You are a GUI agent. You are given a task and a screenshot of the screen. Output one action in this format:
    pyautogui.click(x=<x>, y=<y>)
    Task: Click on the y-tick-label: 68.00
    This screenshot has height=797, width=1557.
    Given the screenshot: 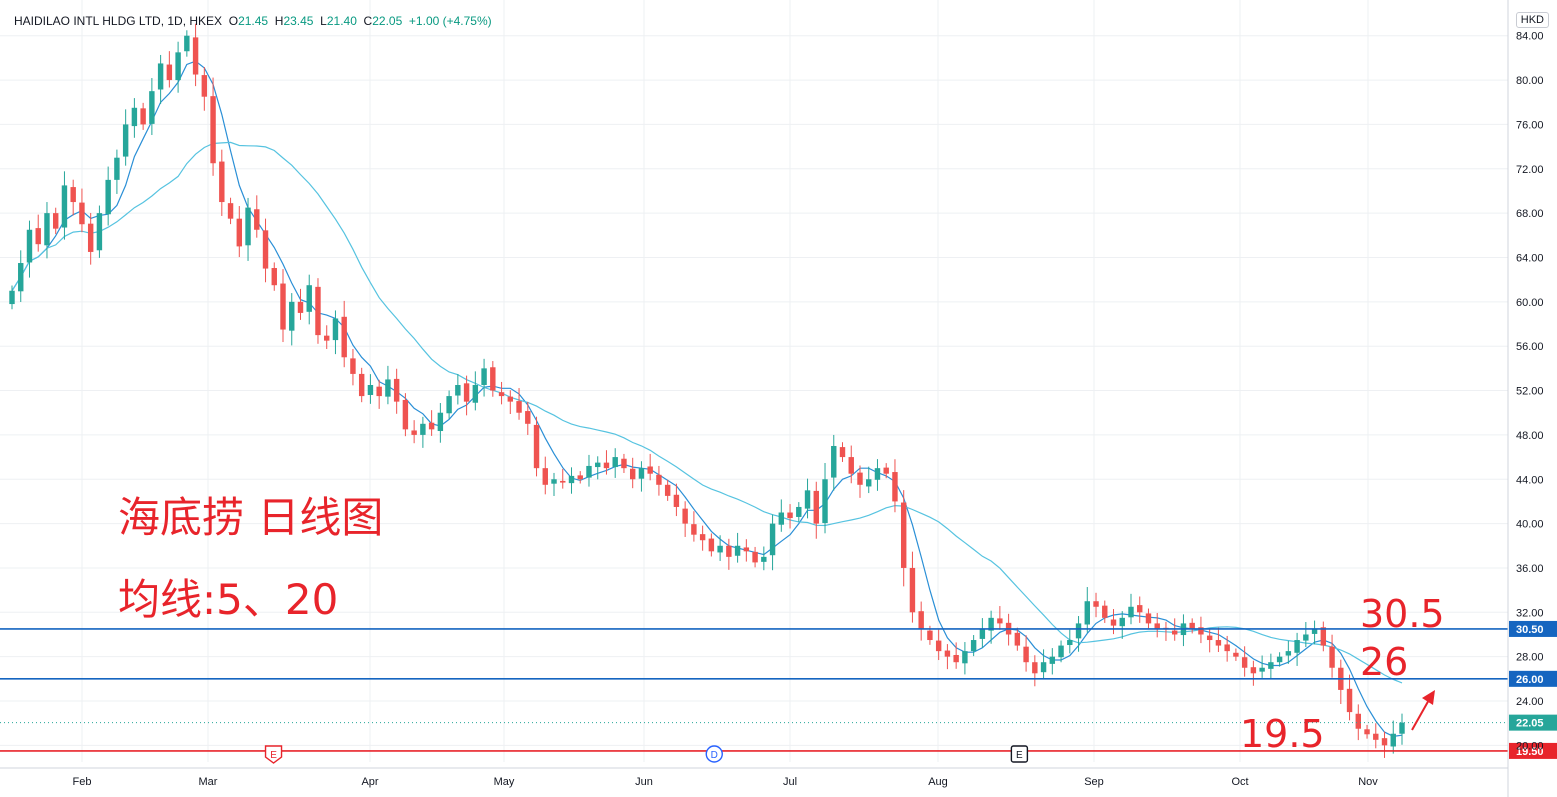 What is the action you would take?
    pyautogui.click(x=1530, y=214)
    